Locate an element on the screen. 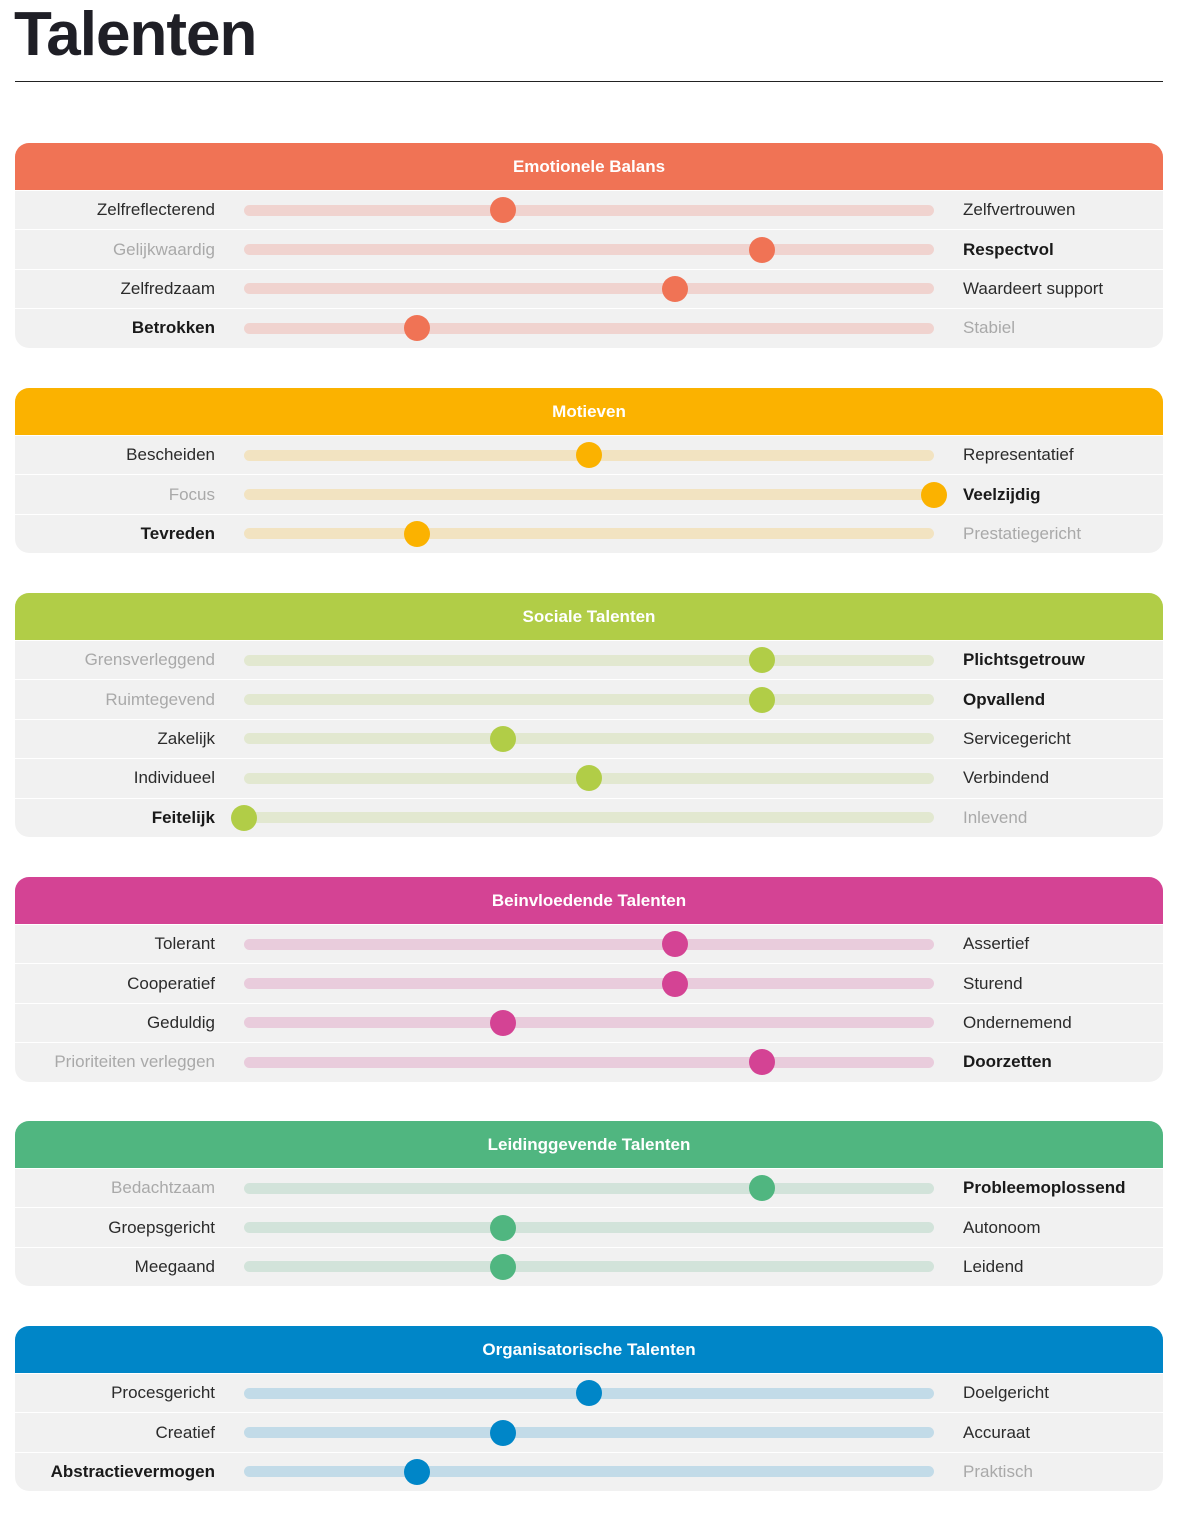 The image size is (1194, 1524). left-label: Zakelijk is located at coordinates (186, 738).